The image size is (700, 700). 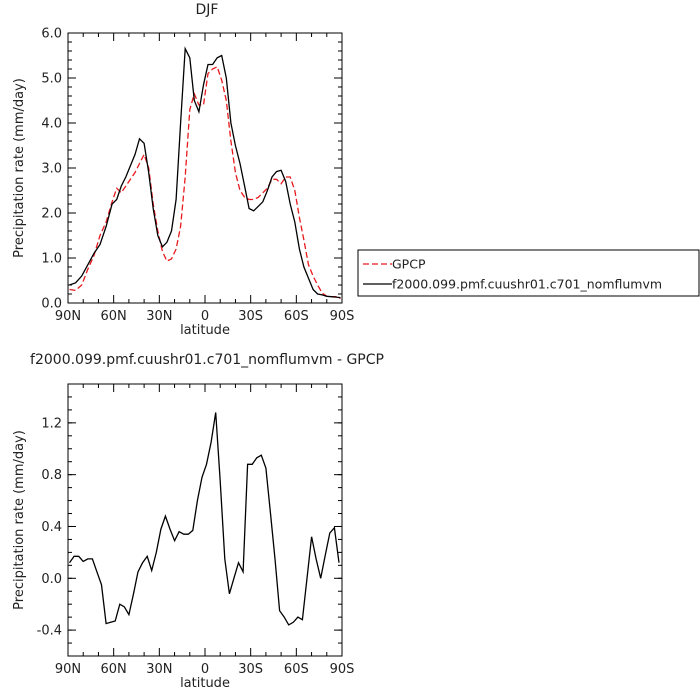 What do you see at coordinates (51, 34) in the screenshot?
I see `chart1-ytick-label-6: 6.0` at bounding box center [51, 34].